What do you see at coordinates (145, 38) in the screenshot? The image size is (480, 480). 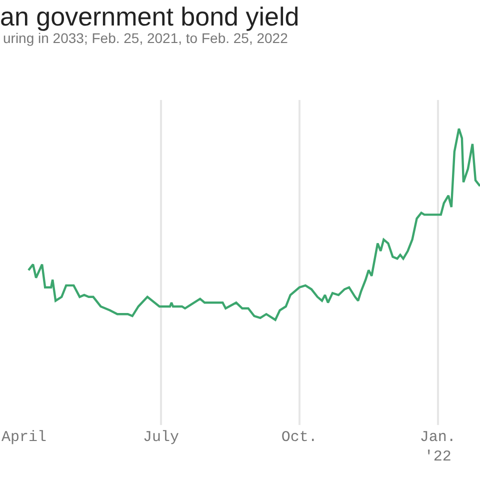 I see `chart-subtitle: uring in 2033; Feb. 25, 2021, to Feb. 25, 2022` at bounding box center [145, 38].